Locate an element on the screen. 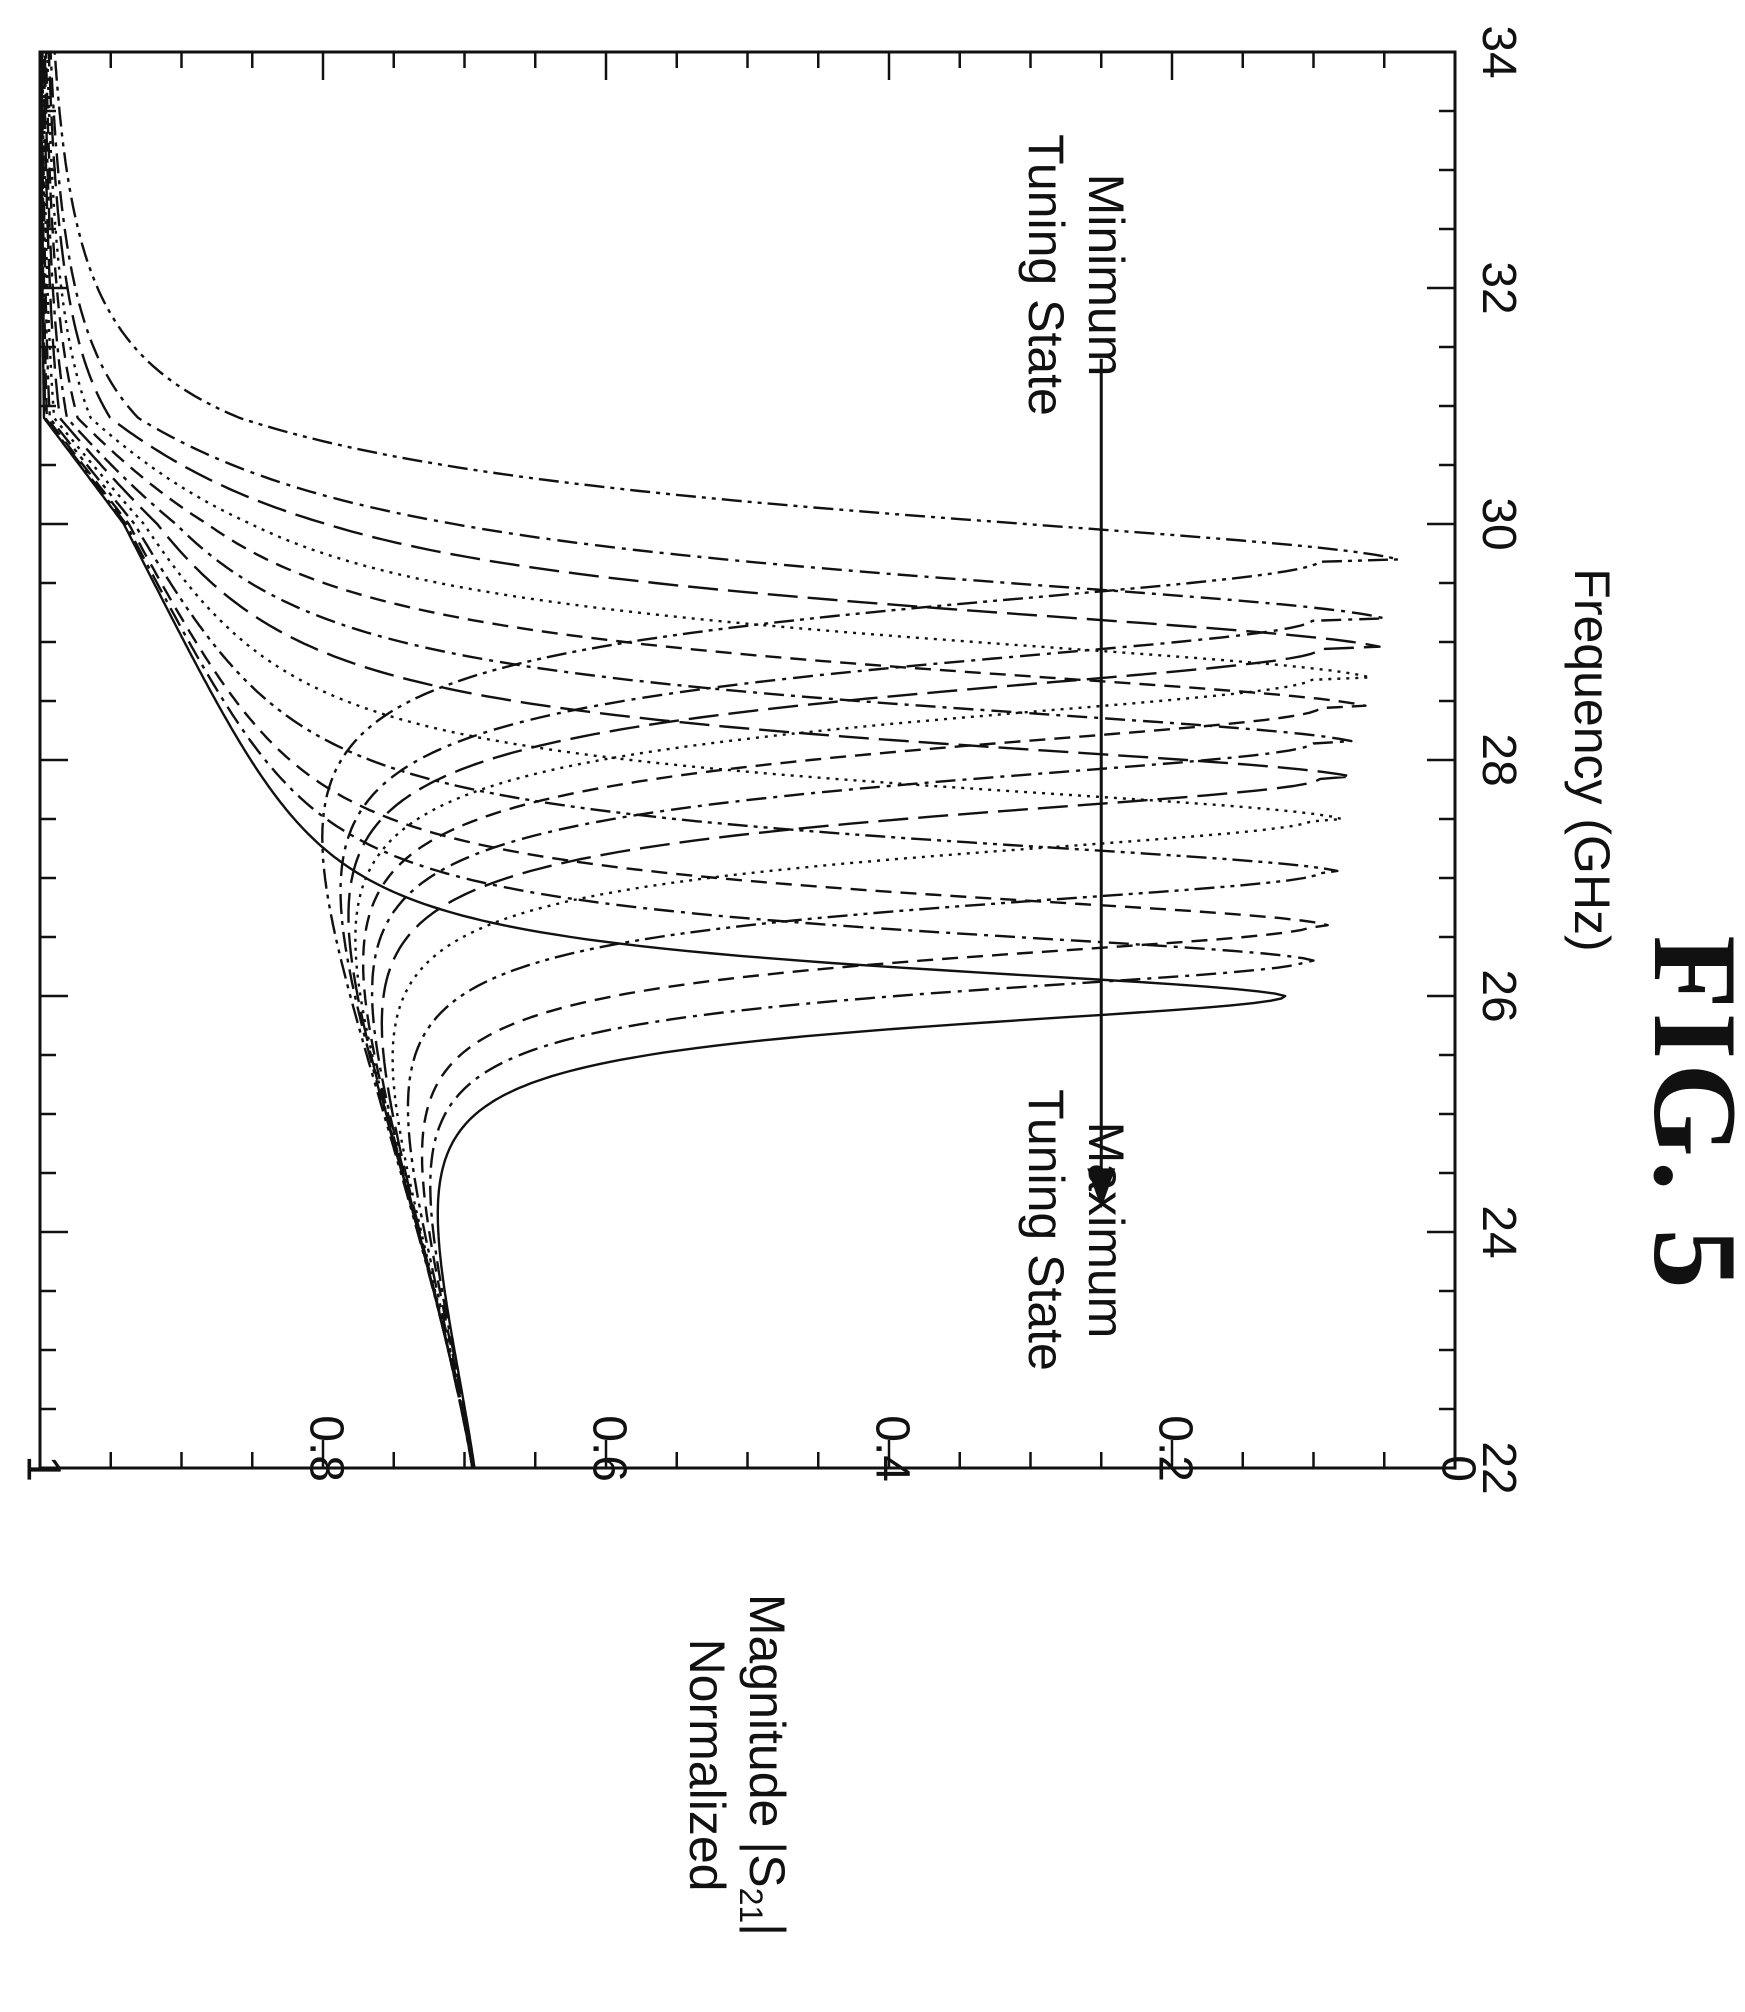  annotation-max-line1: Tuning State is located at coordinates (1046, 1230).